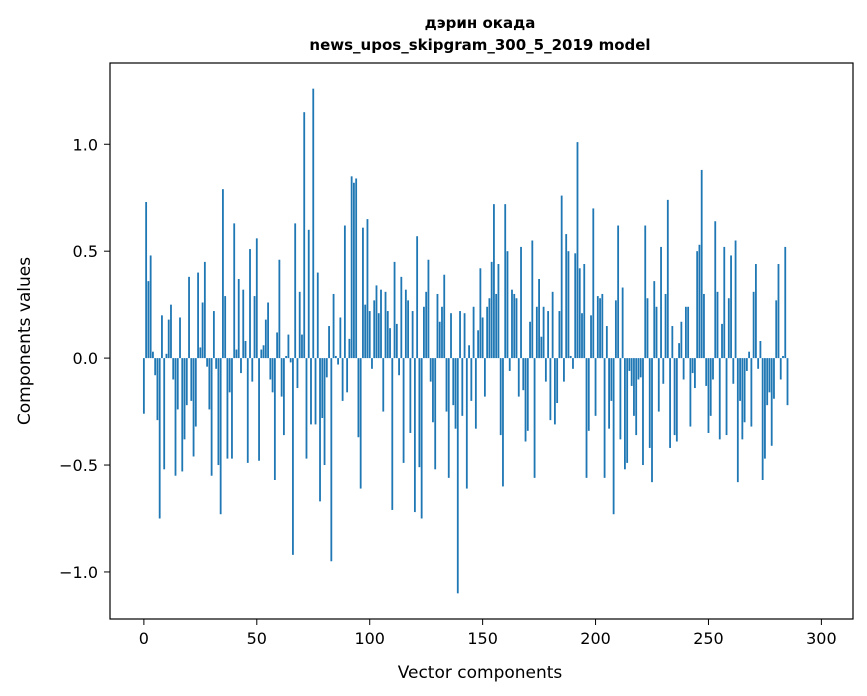 This screenshot has height=696, width=867. I want to click on x-tick-label: 250, so click(708, 638).